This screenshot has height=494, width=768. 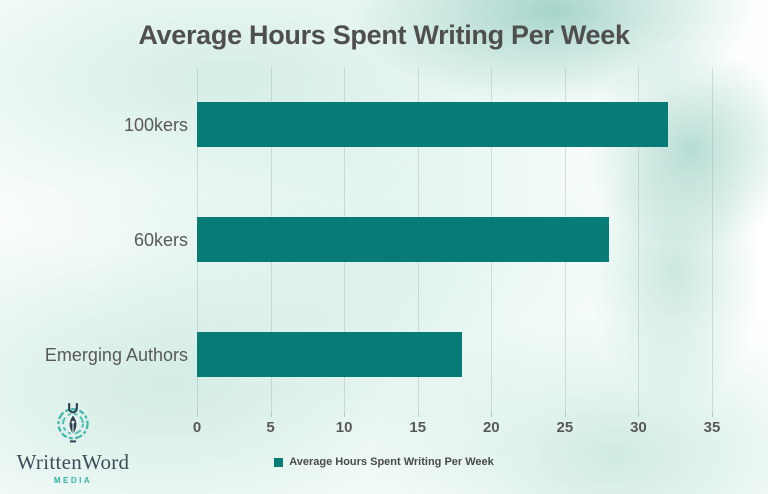 I want to click on tick-label-x-15: 15, so click(x=418, y=427).